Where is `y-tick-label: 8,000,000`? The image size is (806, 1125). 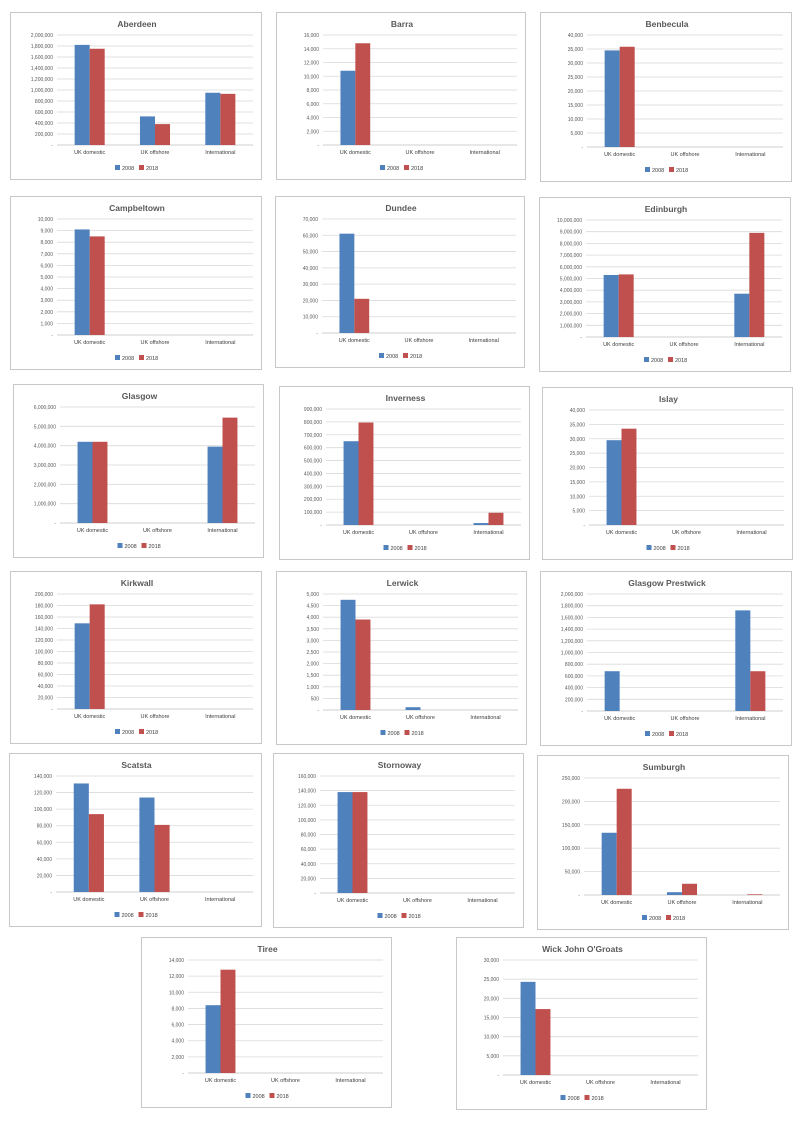
y-tick-label: 8,000,000 is located at coordinates (571, 244).